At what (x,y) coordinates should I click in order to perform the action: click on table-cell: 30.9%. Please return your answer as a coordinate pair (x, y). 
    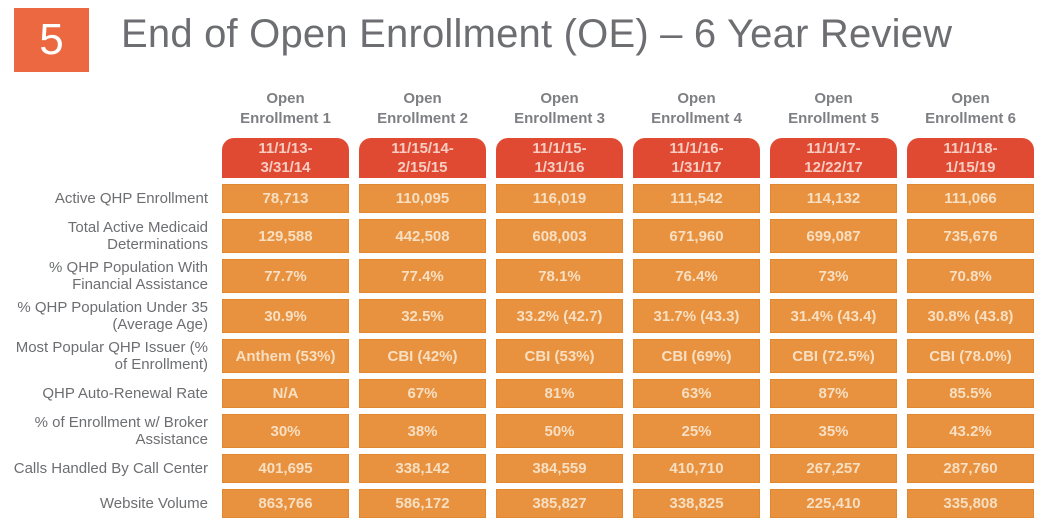
    Looking at the image, I should click on (285, 316).